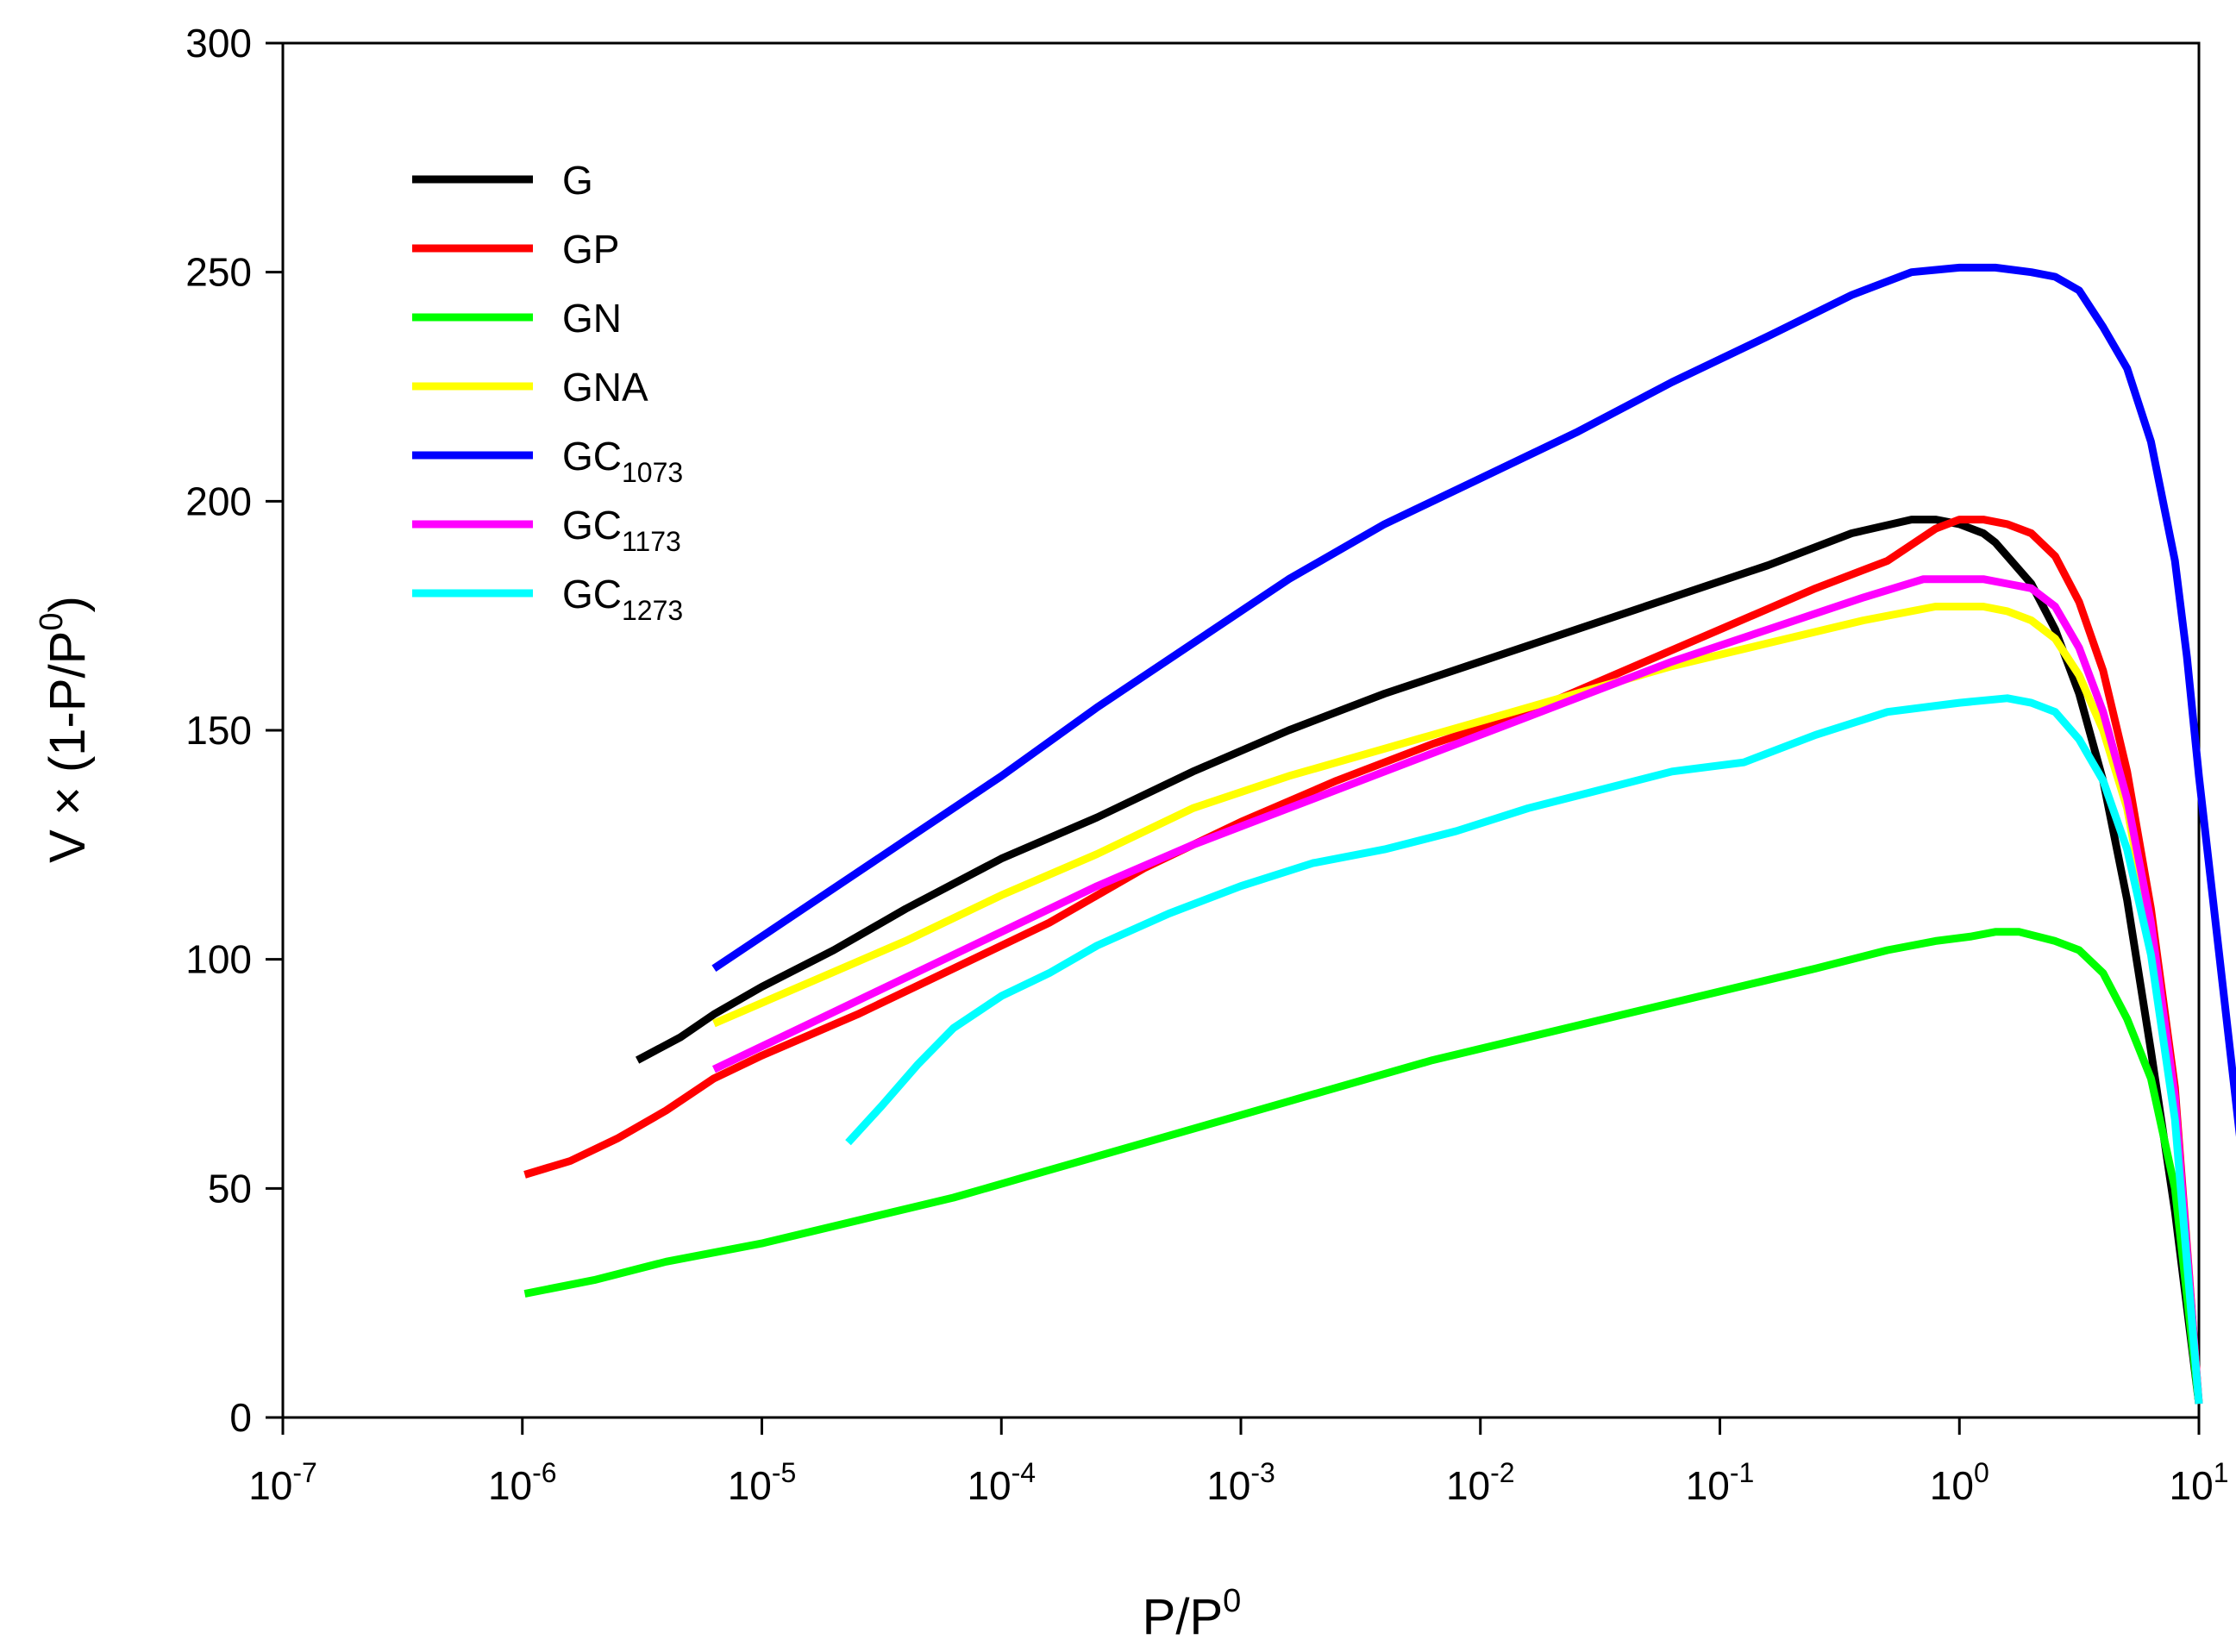 The height and width of the screenshot is (1652, 2236). What do you see at coordinates (1720, 1482) in the screenshot?
I see `x-tick-label: 10⁻¹` at bounding box center [1720, 1482].